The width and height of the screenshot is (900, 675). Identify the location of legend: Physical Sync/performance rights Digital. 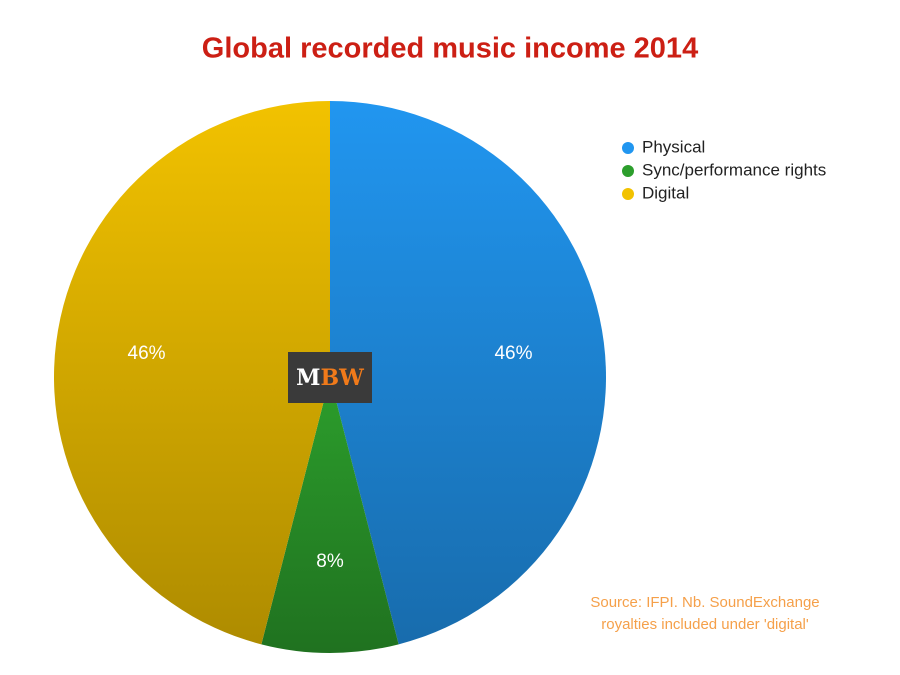
(724, 169).